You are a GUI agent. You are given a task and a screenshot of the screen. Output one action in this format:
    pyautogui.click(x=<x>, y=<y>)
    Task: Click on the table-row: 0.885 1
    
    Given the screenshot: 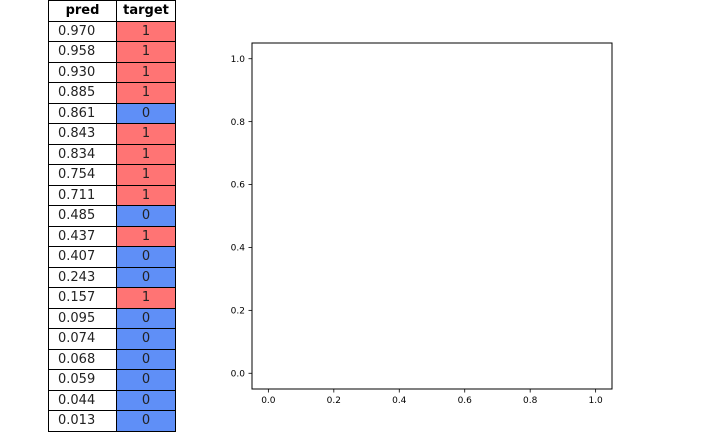 What is the action you would take?
    pyautogui.click(x=112, y=93)
    